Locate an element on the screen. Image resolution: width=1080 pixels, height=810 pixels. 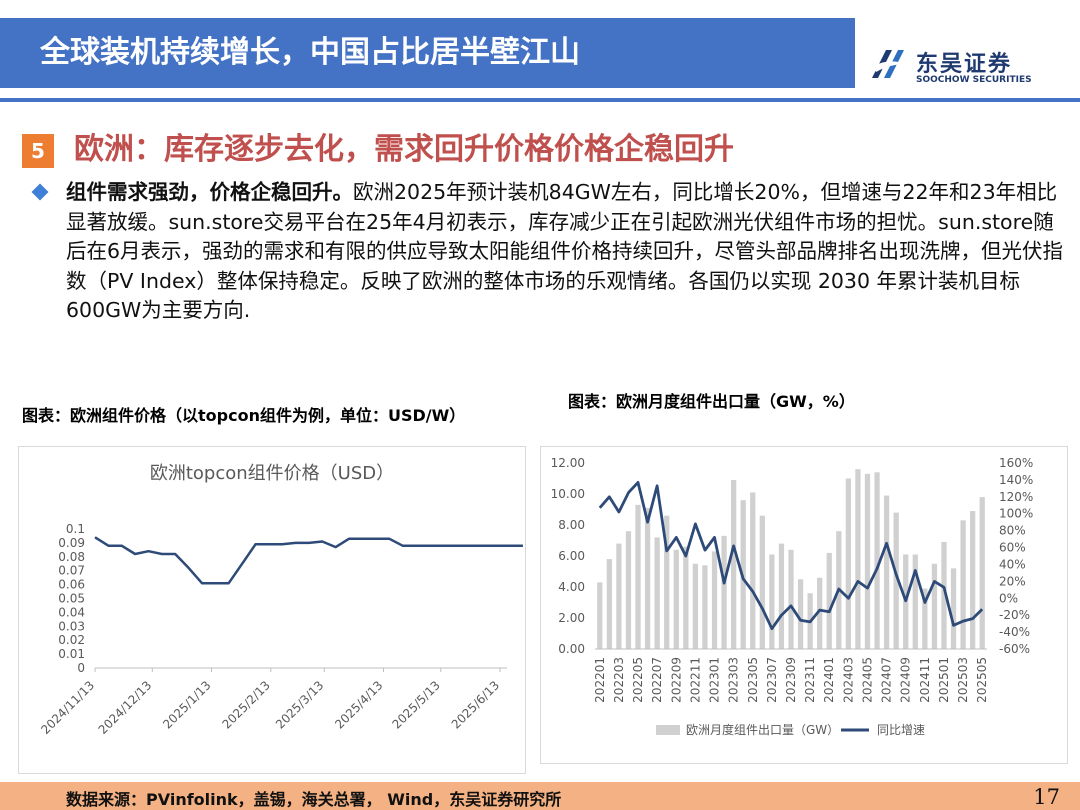
left-chart-caption: 图表：欧洲组件价格（以topcon组件为例，单位：USD/W） is located at coordinates (244, 415).